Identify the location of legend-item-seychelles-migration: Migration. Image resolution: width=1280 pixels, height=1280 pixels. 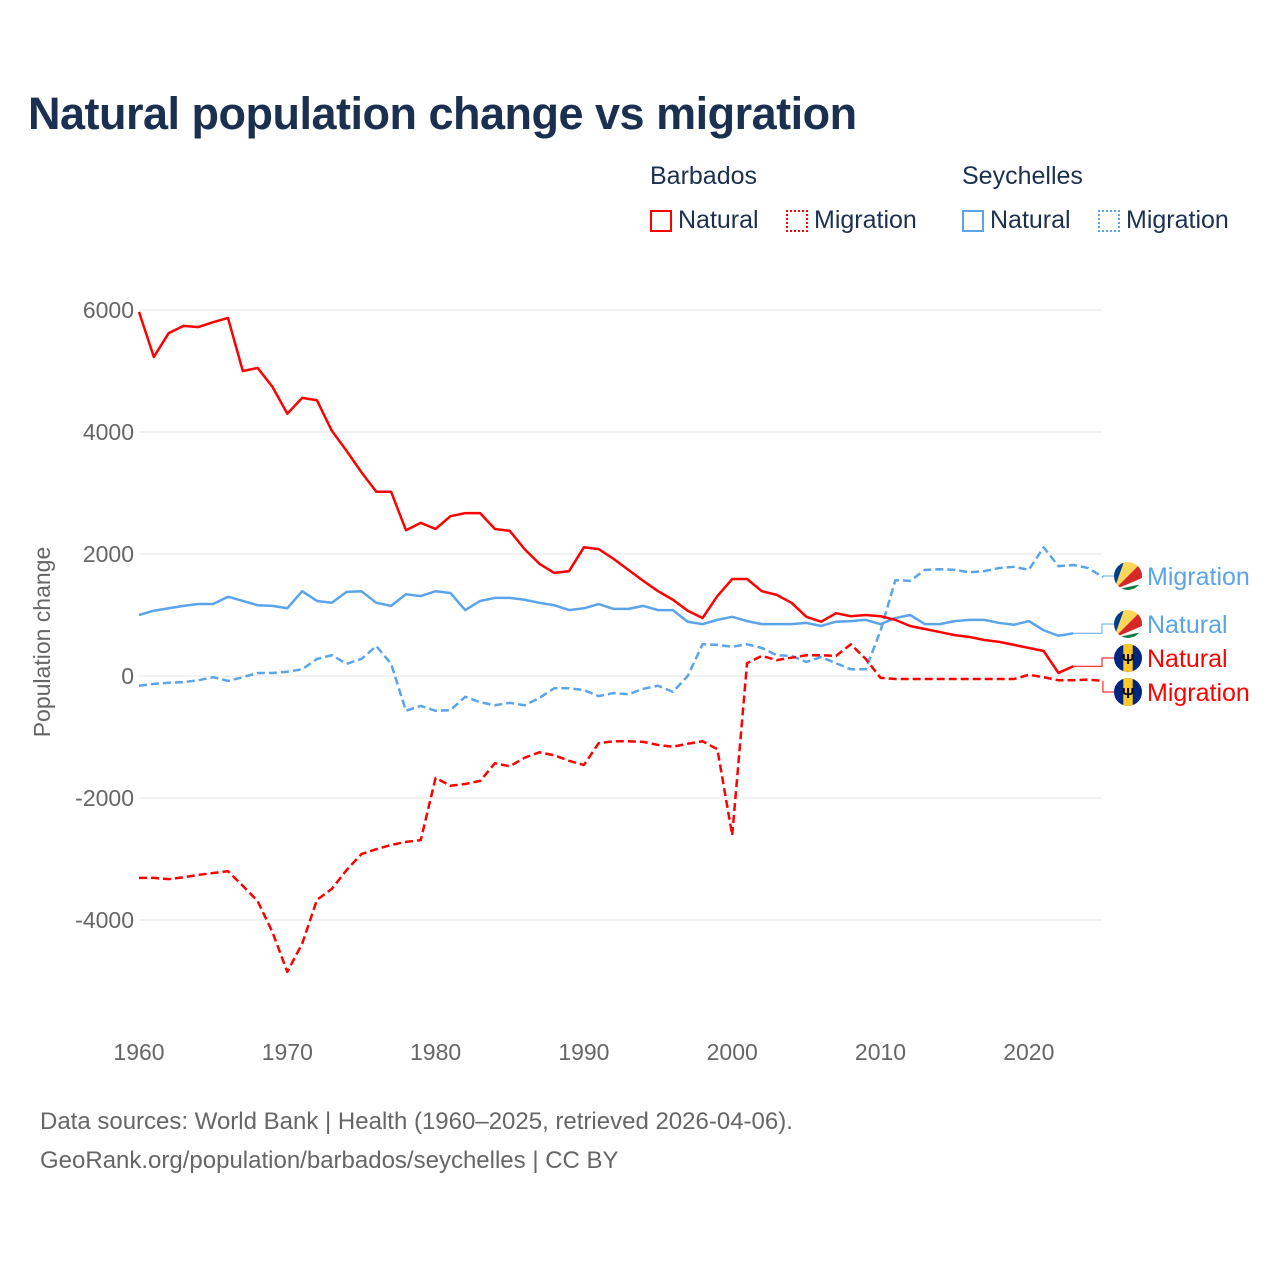
(1163, 220).